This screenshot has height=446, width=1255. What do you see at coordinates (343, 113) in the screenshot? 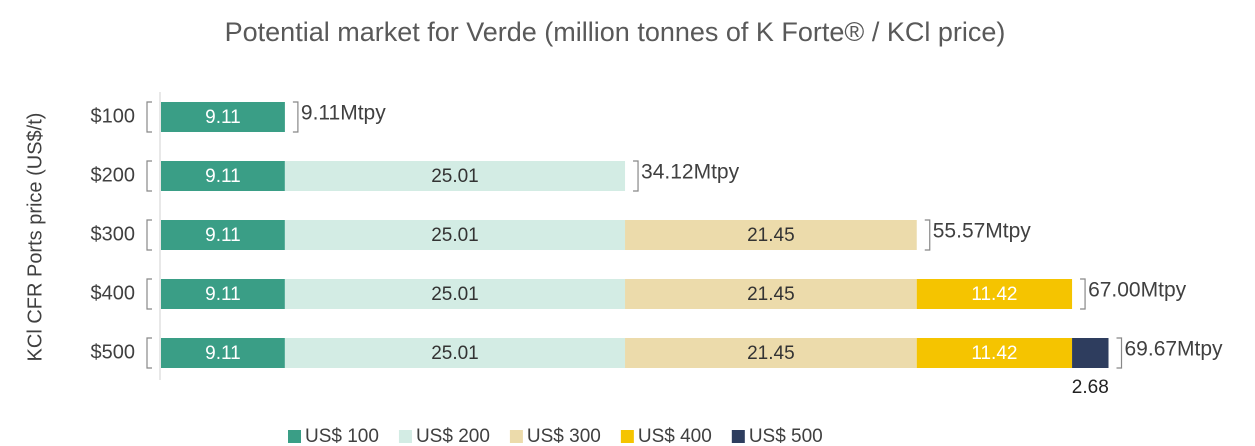
I see `total-label: 9.11Mtpy` at bounding box center [343, 113].